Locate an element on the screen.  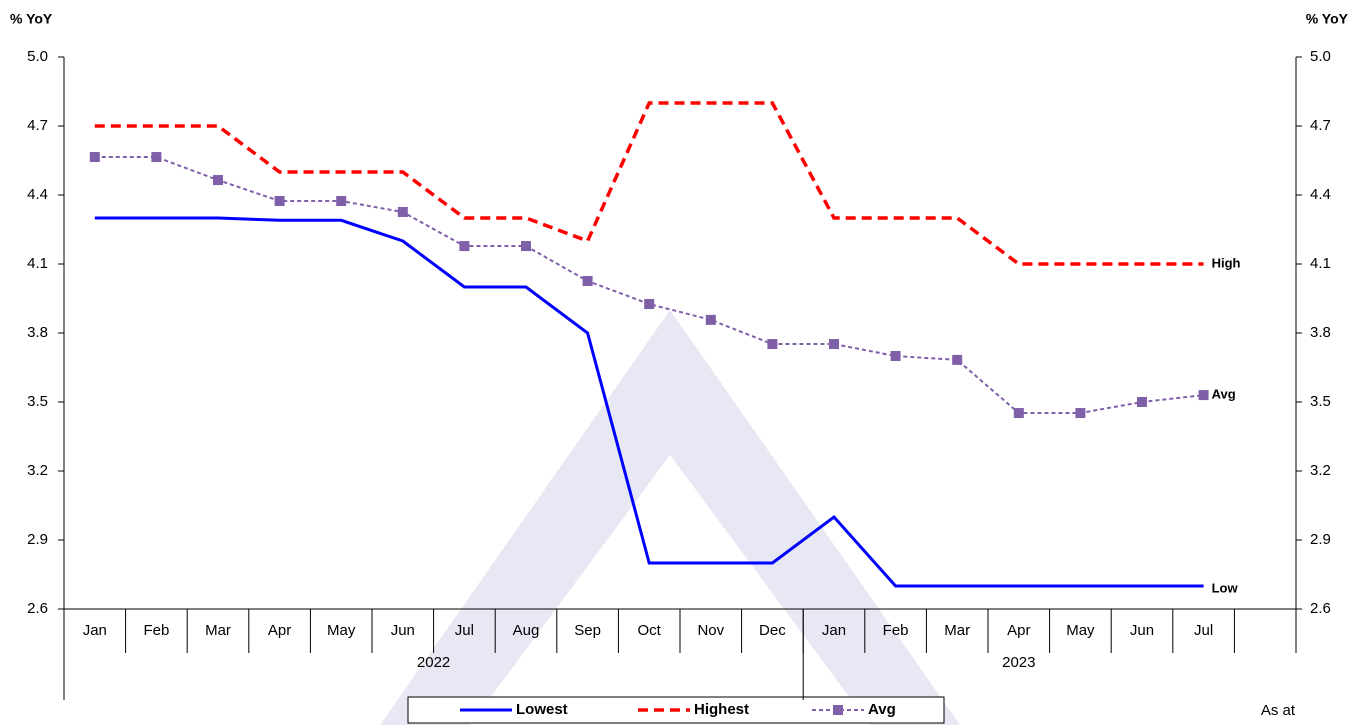
y-tick-label: 4.4 is located at coordinates (37, 194).